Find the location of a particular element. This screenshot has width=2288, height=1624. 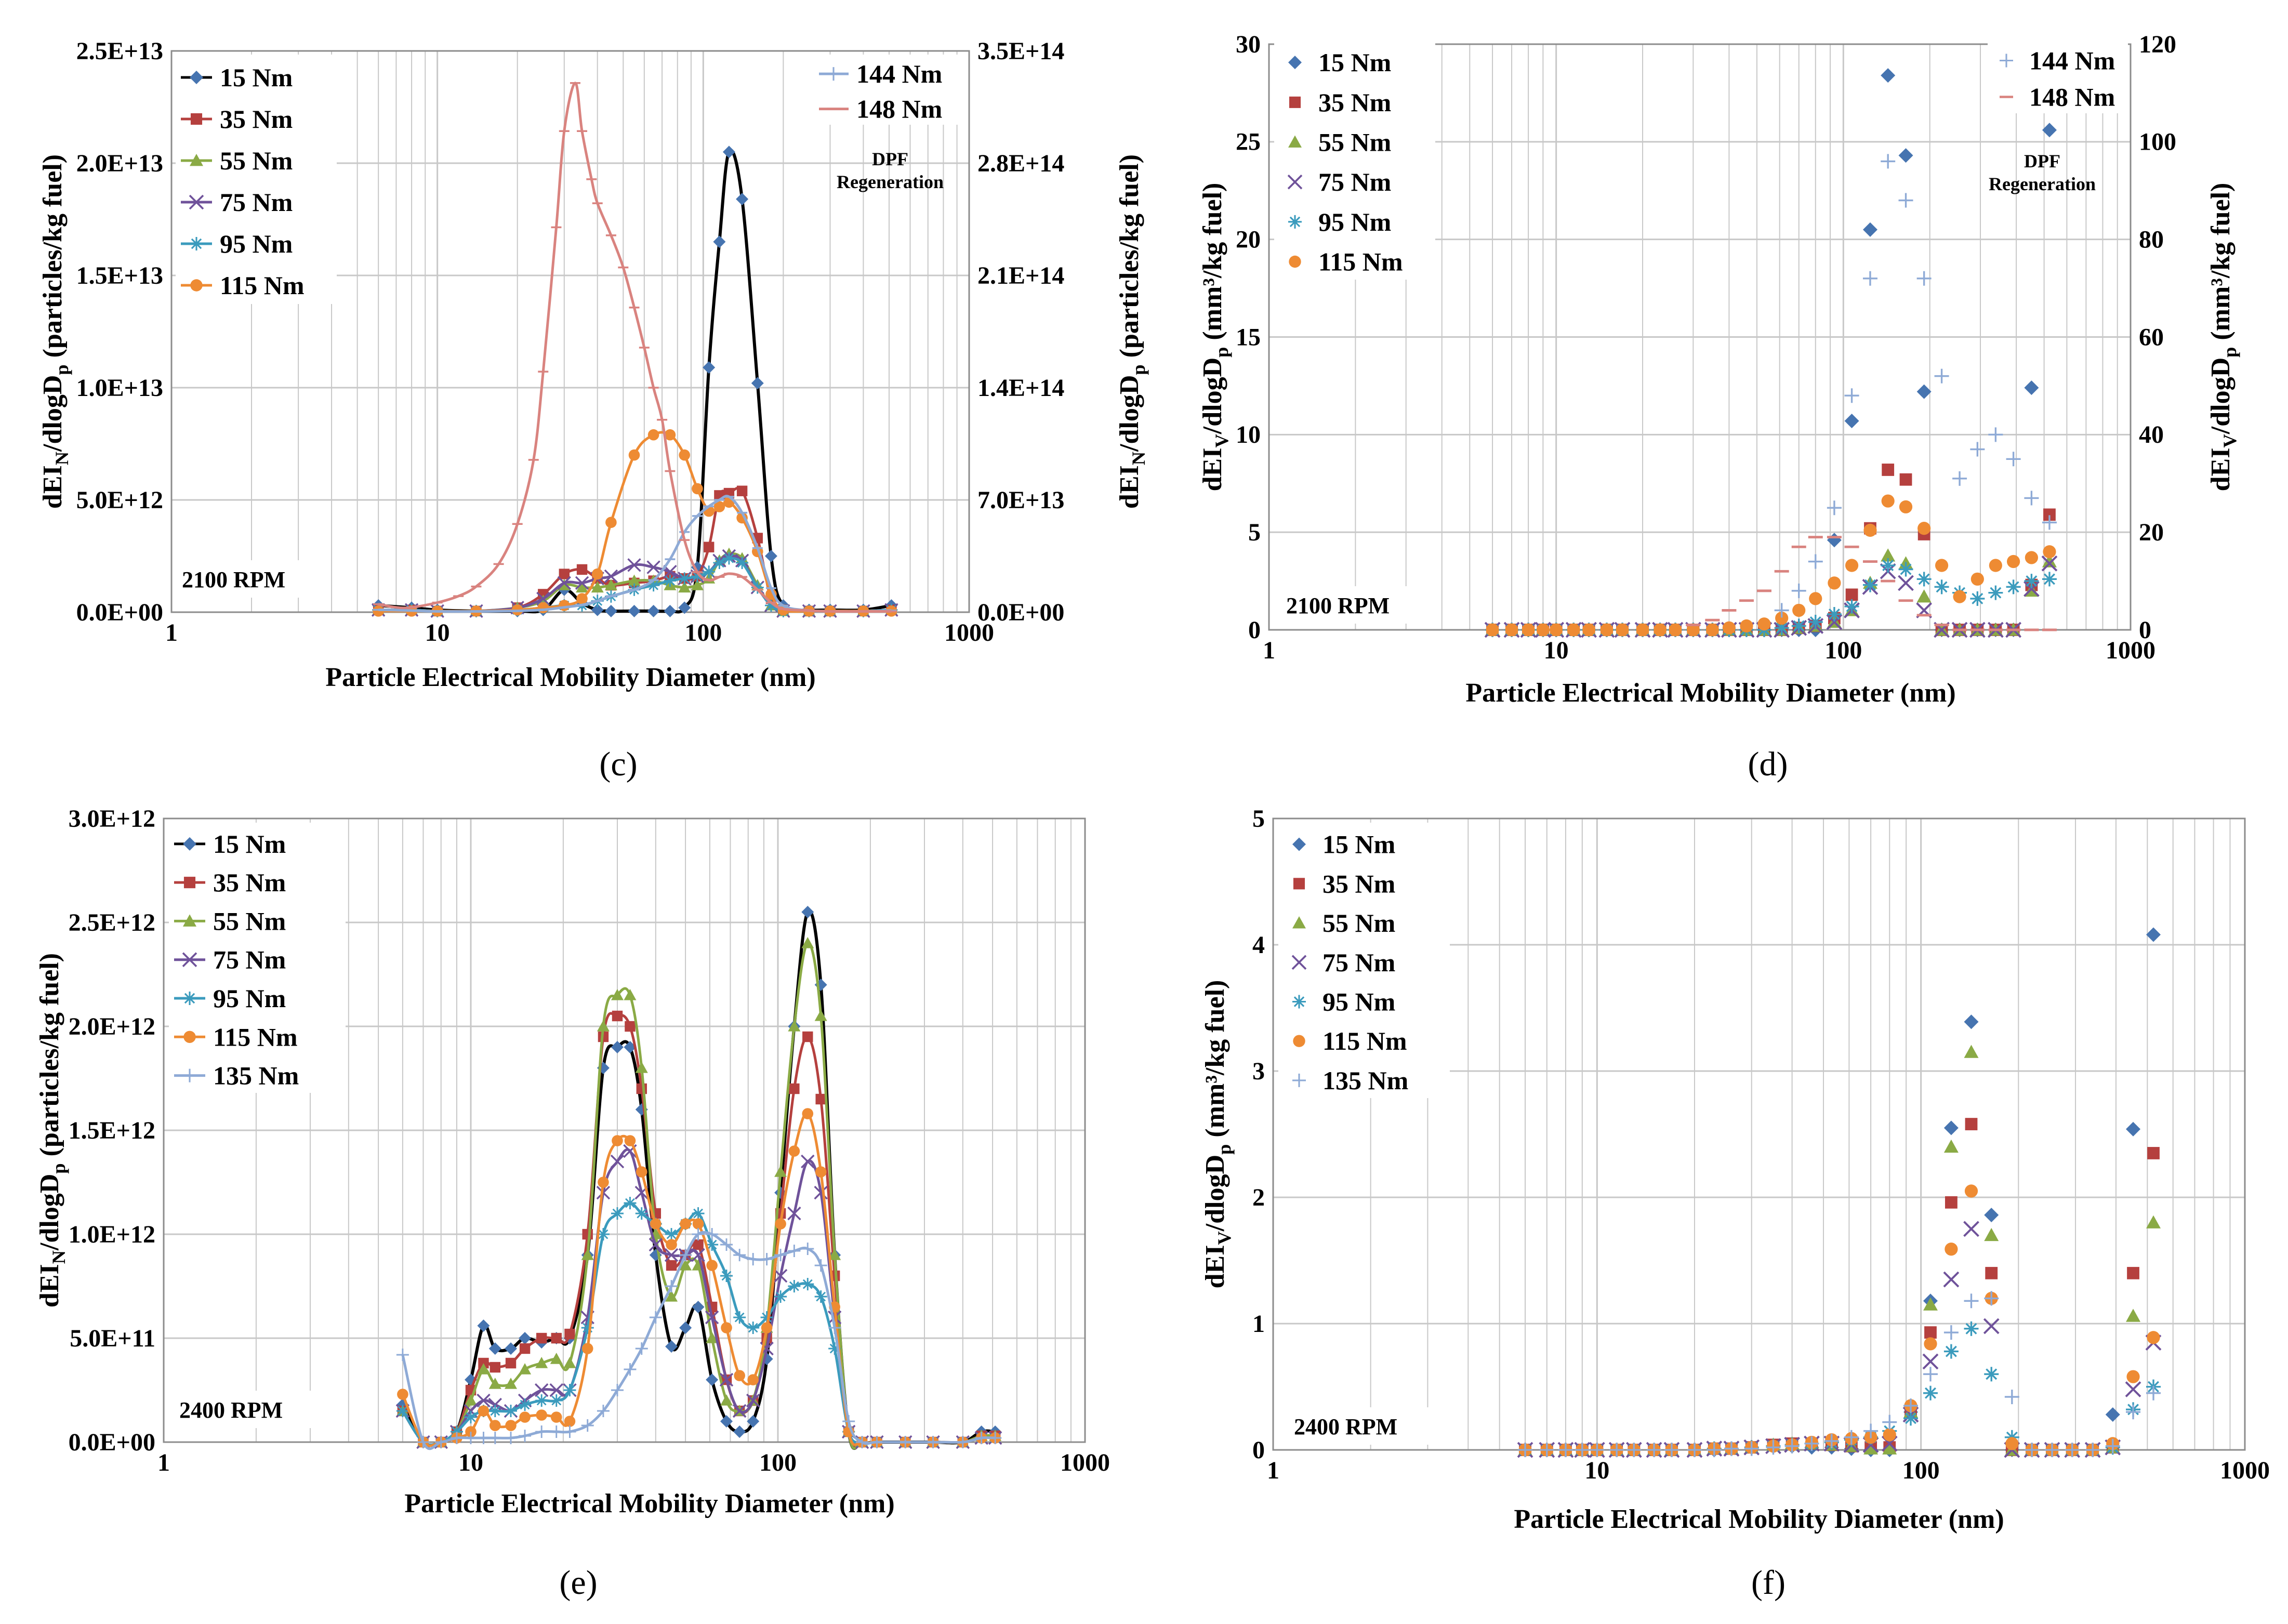

rpm-annotation: 2400 RPM is located at coordinates (1345, 1427).